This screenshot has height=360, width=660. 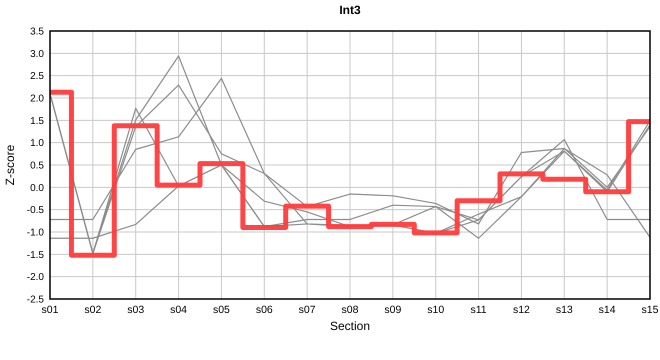 I want to click on y-tick-label: -2.0, so click(x=35, y=278).